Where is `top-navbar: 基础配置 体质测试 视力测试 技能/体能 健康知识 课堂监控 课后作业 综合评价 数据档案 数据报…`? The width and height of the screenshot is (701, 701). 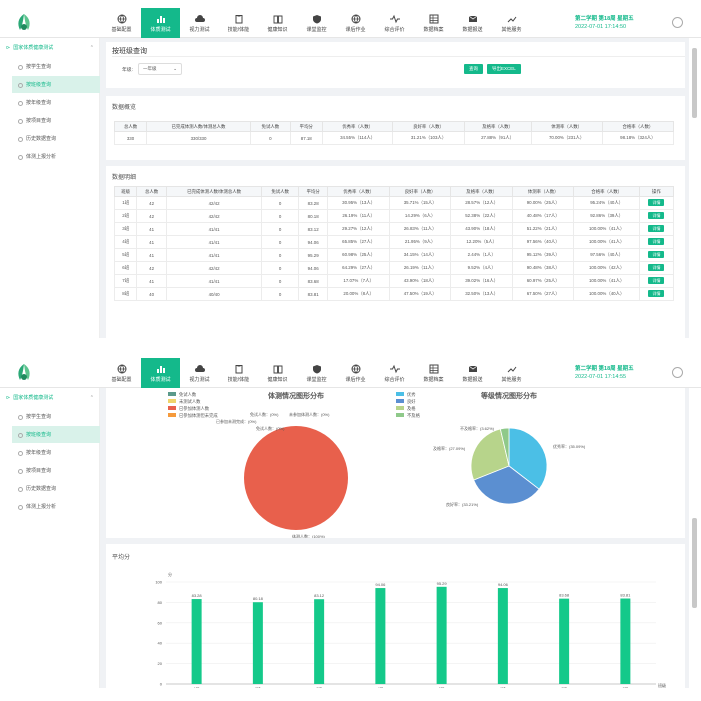 top-navbar: 基础配置 体质测试 视力测试 技能/体能 健康知识 课堂监控 课后作业 综合评价 数据档案 数据报… is located at coordinates (350, 373).